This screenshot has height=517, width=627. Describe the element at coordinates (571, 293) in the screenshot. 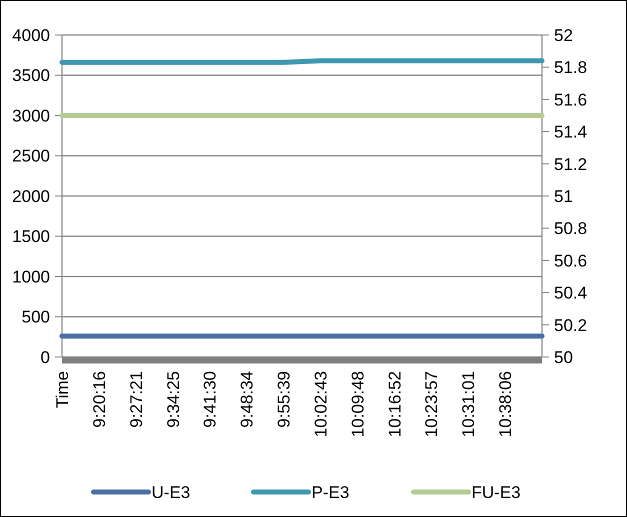

I see `y2-tick-label: 50.4` at that location.